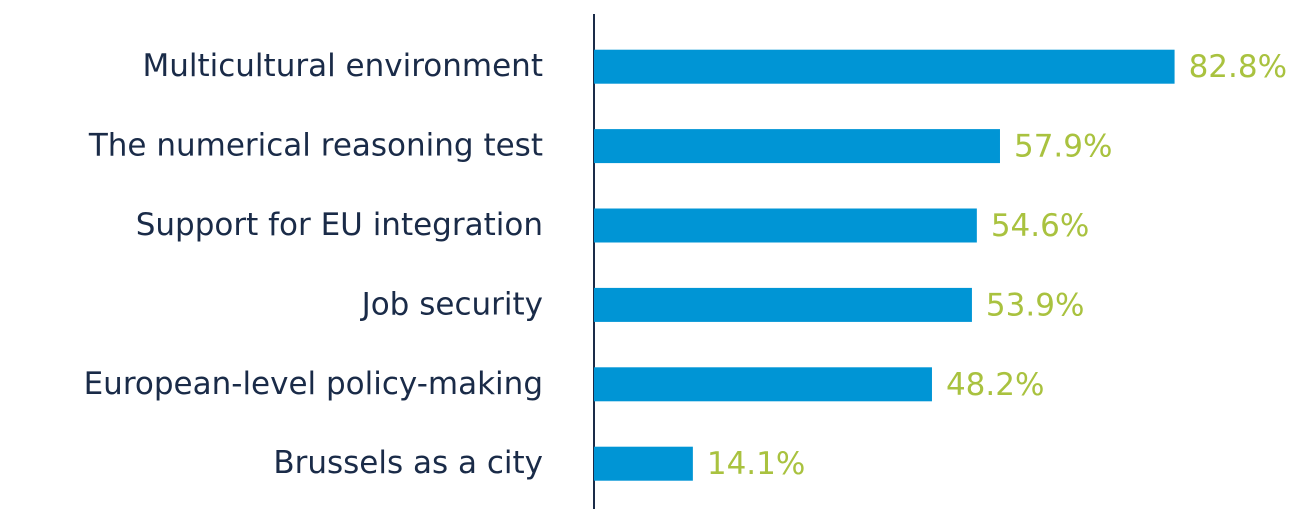 The height and width of the screenshot is (509, 1297). Describe the element at coordinates (1063, 147) in the screenshot. I see `value-label: 57.9%` at that location.